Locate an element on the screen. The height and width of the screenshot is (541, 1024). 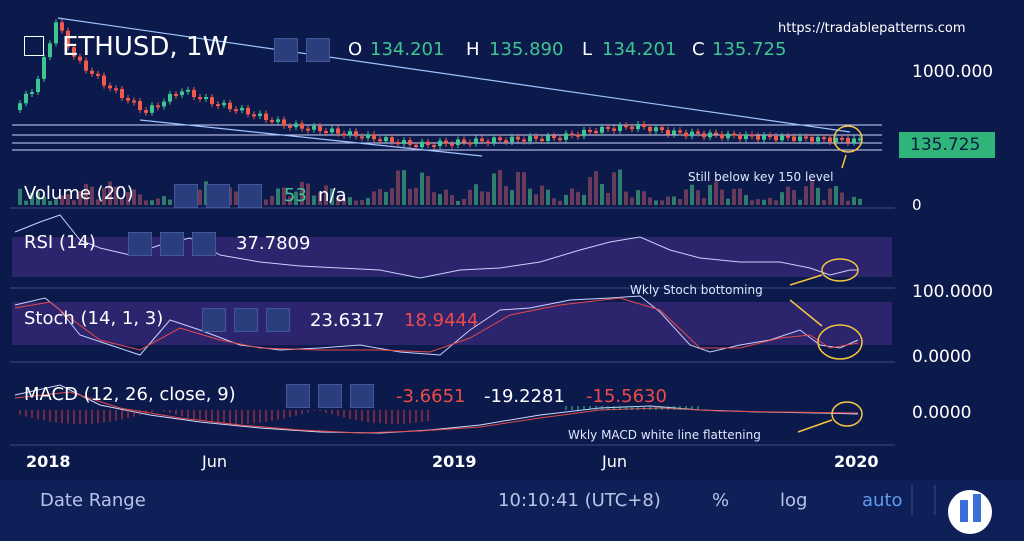
auto-button: auto is located at coordinates (882, 500).